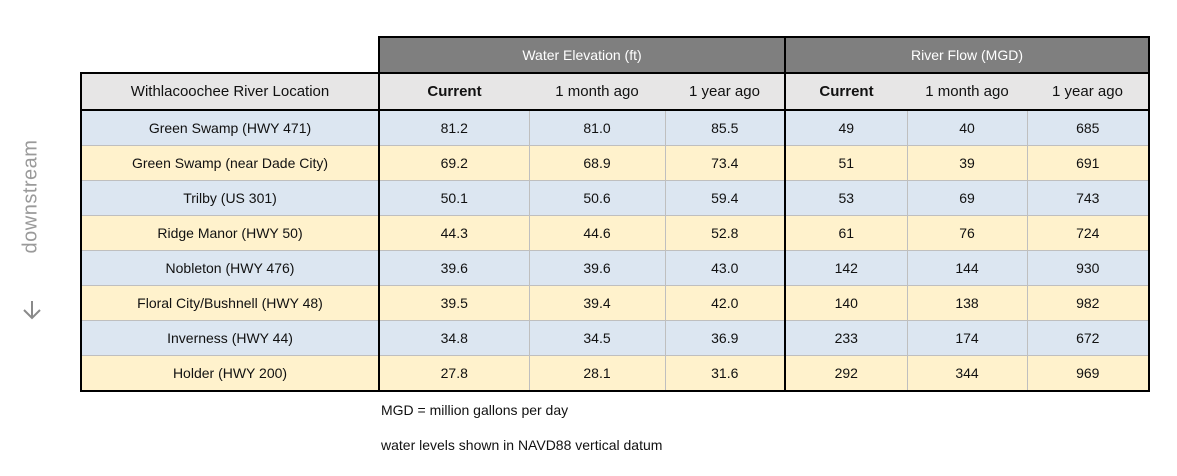  What do you see at coordinates (454, 163) in the screenshot?
I see `elevation-value-cell: 69.2` at bounding box center [454, 163].